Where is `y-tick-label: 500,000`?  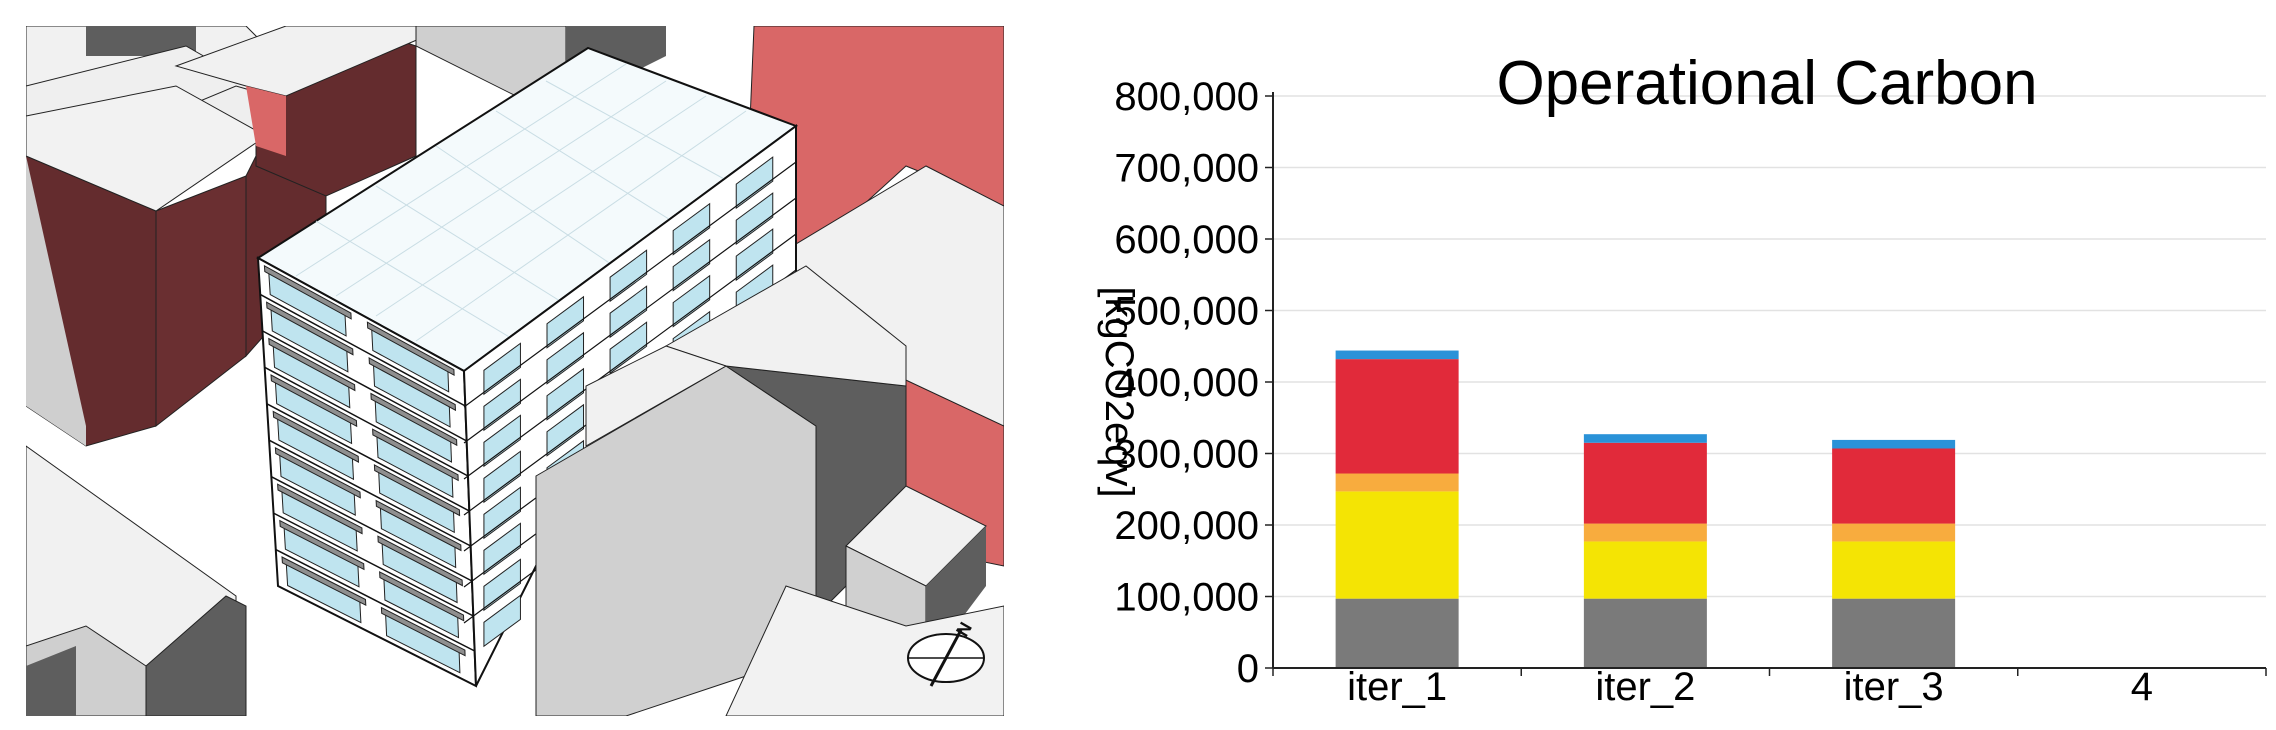 y-tick-label: 500,000 is located at coordinates (1186, 312).